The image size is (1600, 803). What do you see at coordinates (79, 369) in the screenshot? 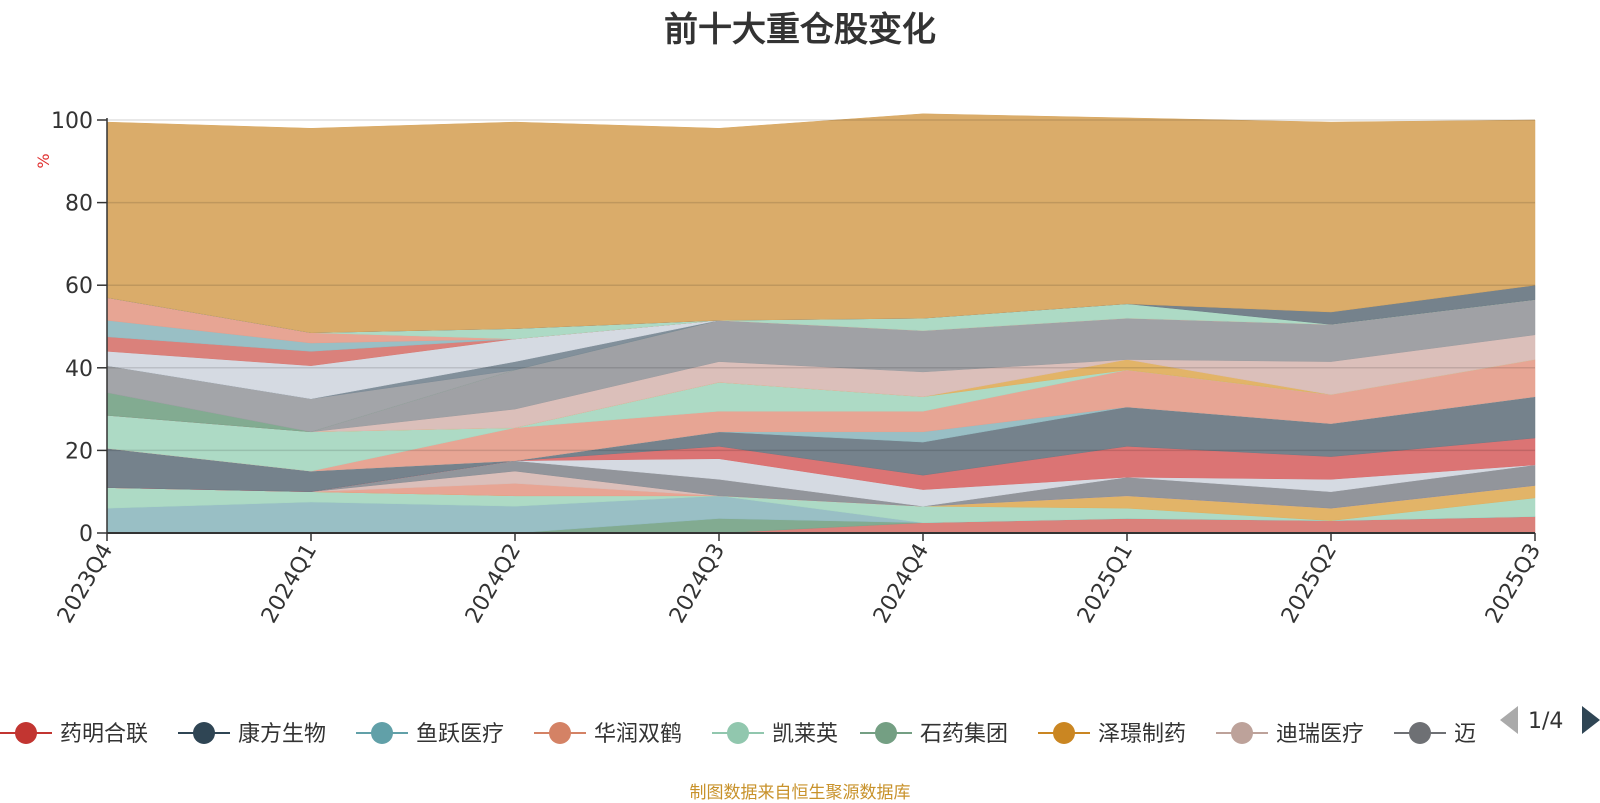
I see `ytick-label-2: 40` at bounding box center [79, 369].